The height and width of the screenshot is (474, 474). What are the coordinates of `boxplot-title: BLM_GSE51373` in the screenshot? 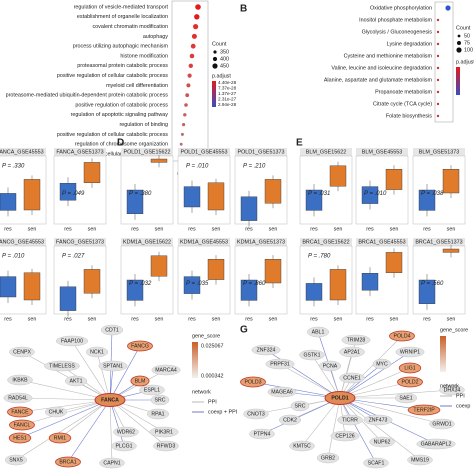 It's located at (439, 152).